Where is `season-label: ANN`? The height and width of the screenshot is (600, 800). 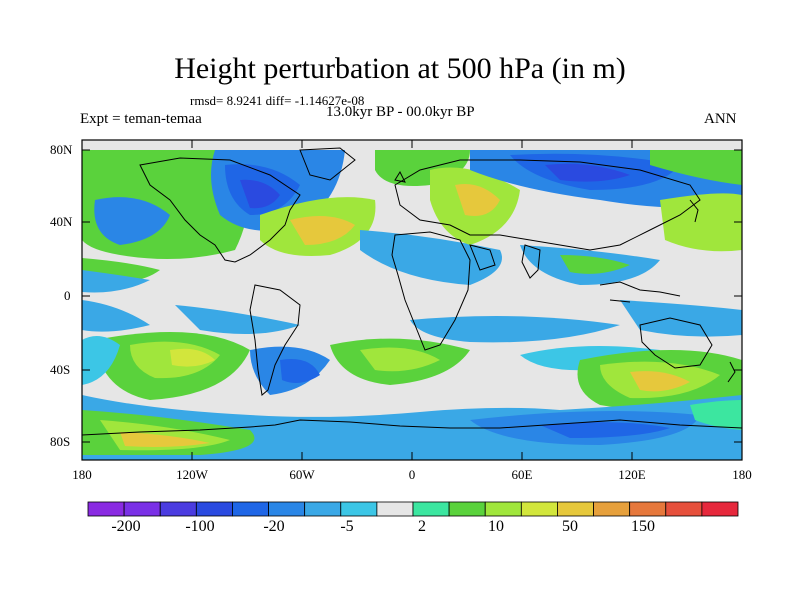
season-label: ANN is located at coordinates (720, 119).